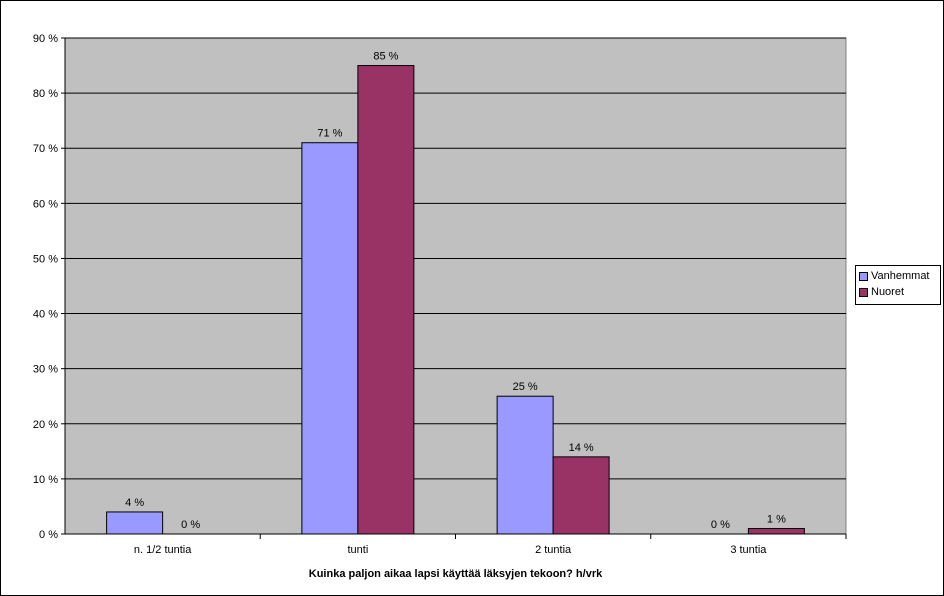 The image size is (944, 596). Describe the element at coordinates (888, 292) in the screenshot. I see `legend-label-nuoret: Nuoret` at that location.